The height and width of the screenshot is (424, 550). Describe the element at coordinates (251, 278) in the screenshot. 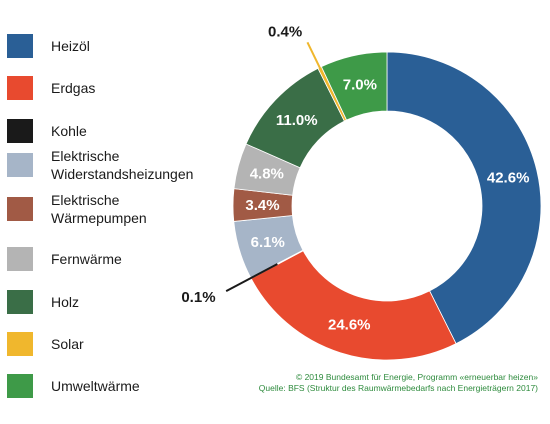

I see `leader-line-kohle` at that location.